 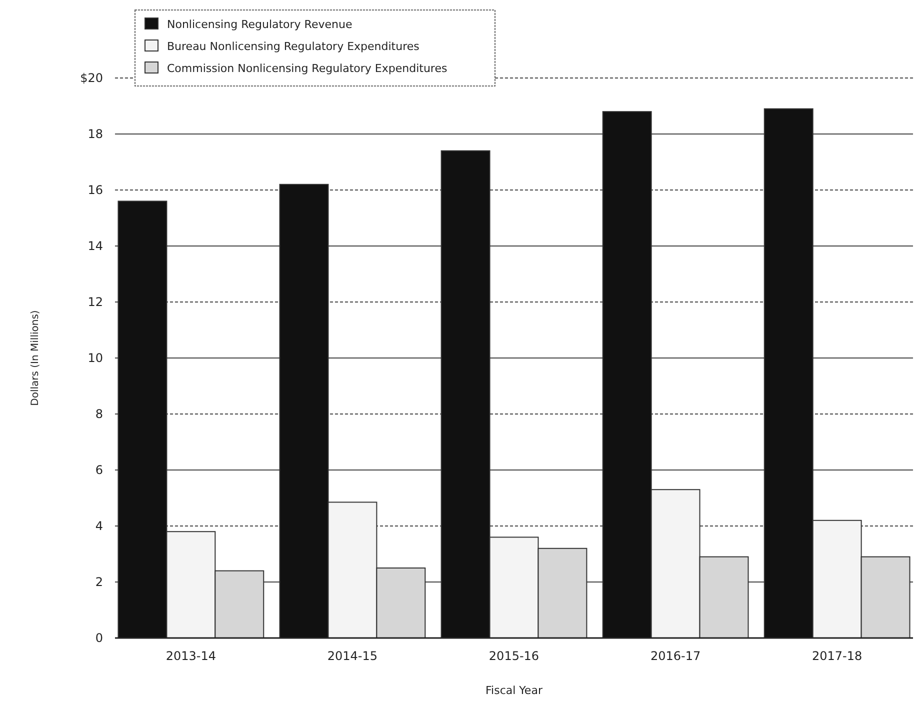 I want to click on x-tick-label: 2015-16, so click(x=514, y=656).